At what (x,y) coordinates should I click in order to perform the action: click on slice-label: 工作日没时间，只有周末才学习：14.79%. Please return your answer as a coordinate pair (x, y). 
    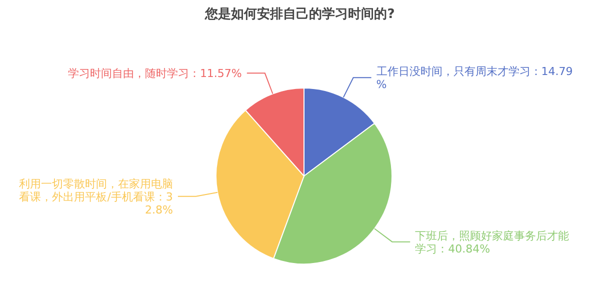
    Looking at the image, I should click on (474, 78).